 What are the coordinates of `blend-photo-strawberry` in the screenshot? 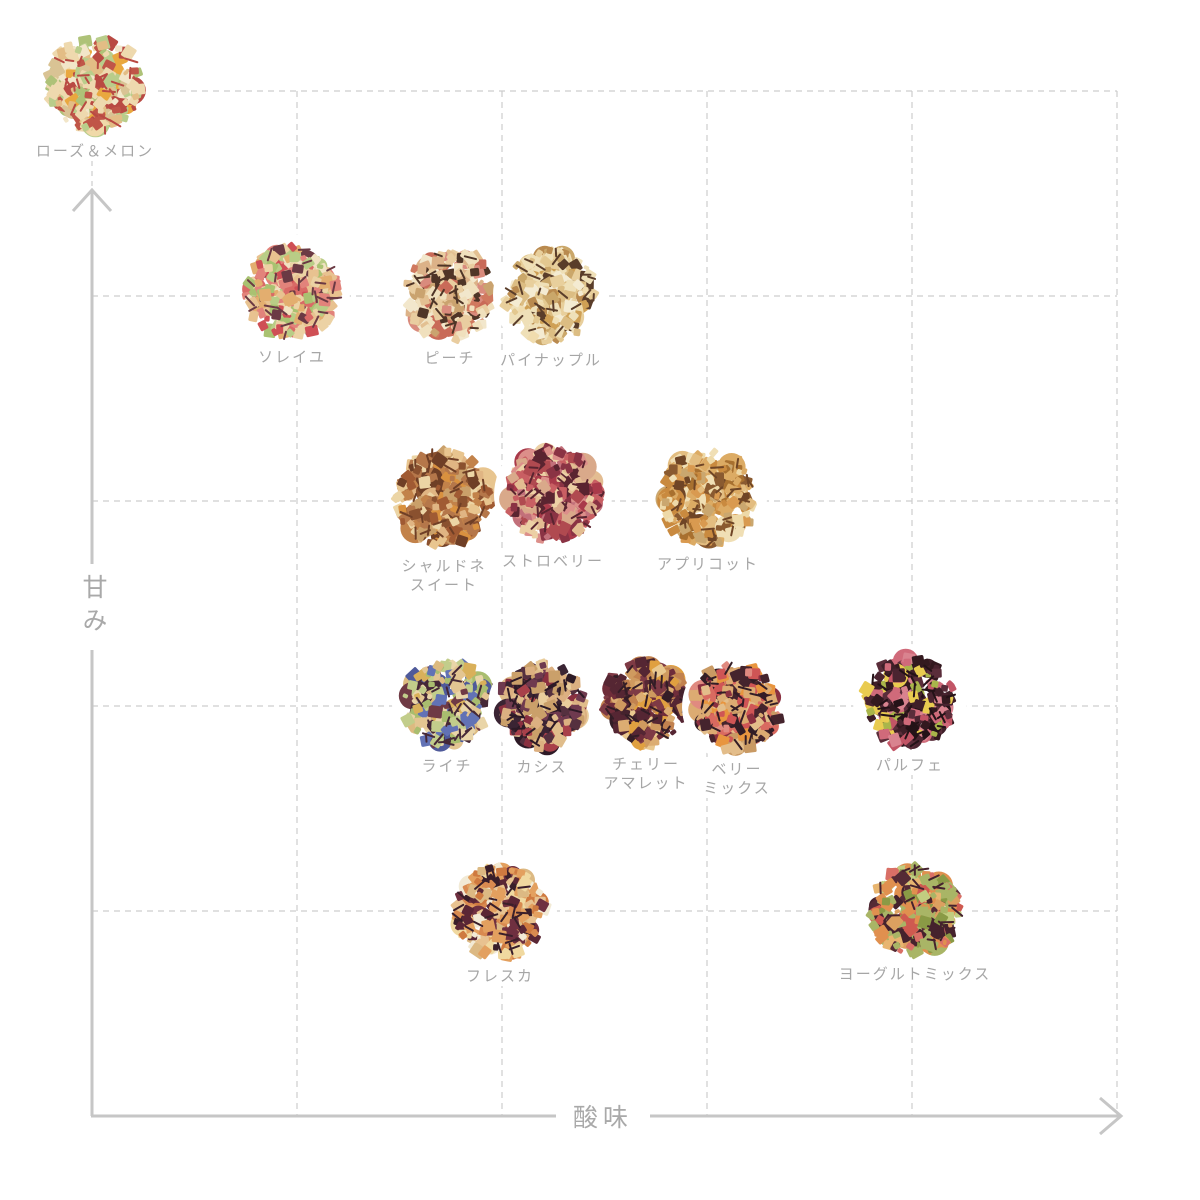 It's located at (553, 495).